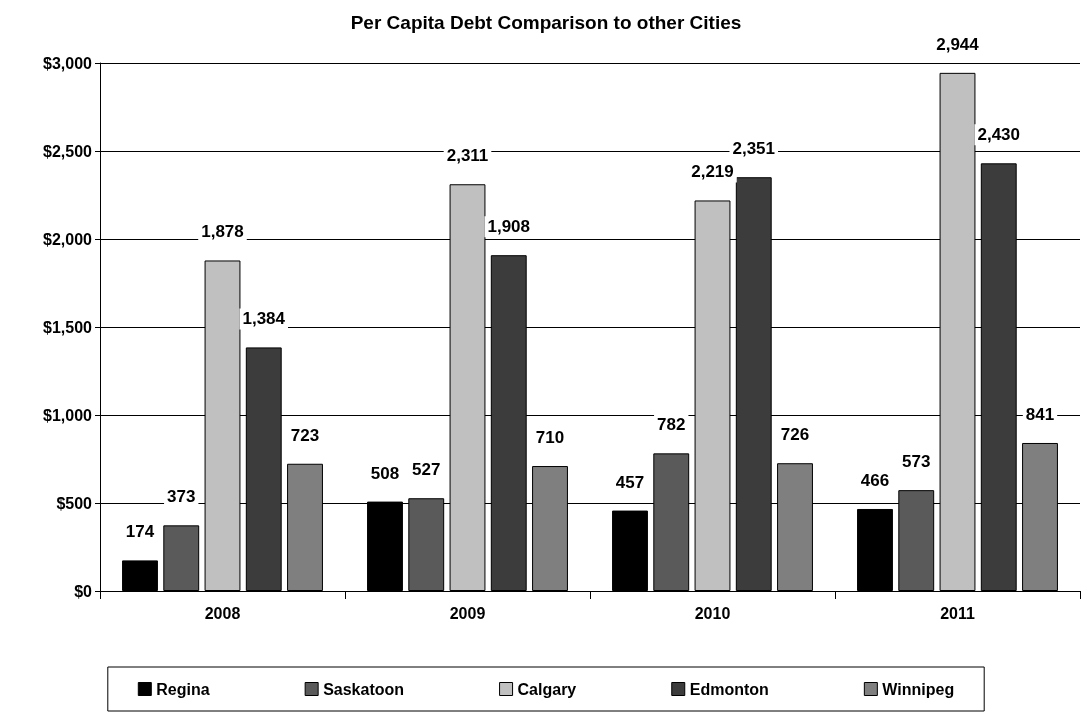 The image size is (1092, 721). What do you see at coordinates (385, 473) in the screenshot?
I see `data-label: 508` at bounding box center [385, 473].